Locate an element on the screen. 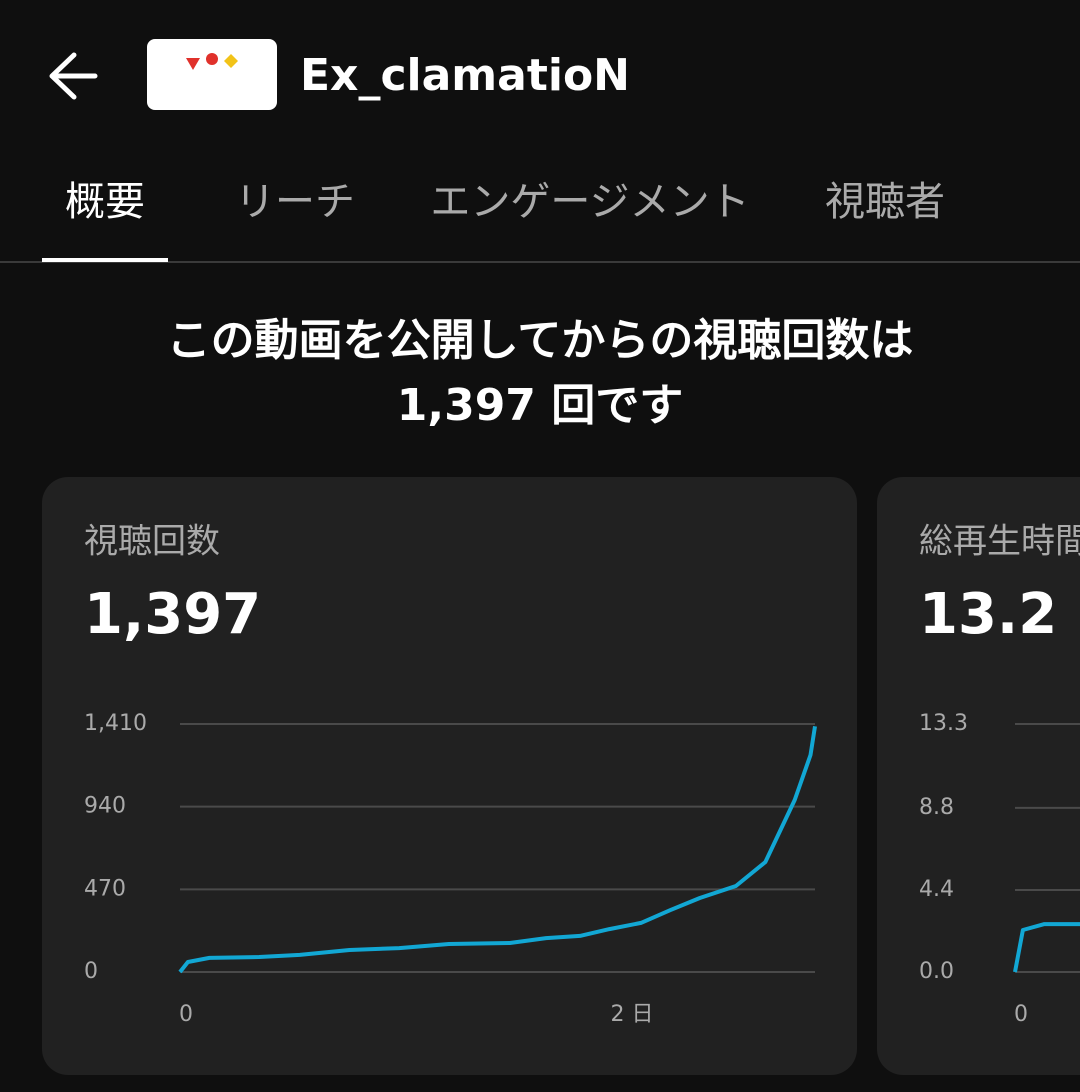 Image resolution: width=1080 pixels, height=1092 pixels. thumbnail is located at coordinates (212, 74).